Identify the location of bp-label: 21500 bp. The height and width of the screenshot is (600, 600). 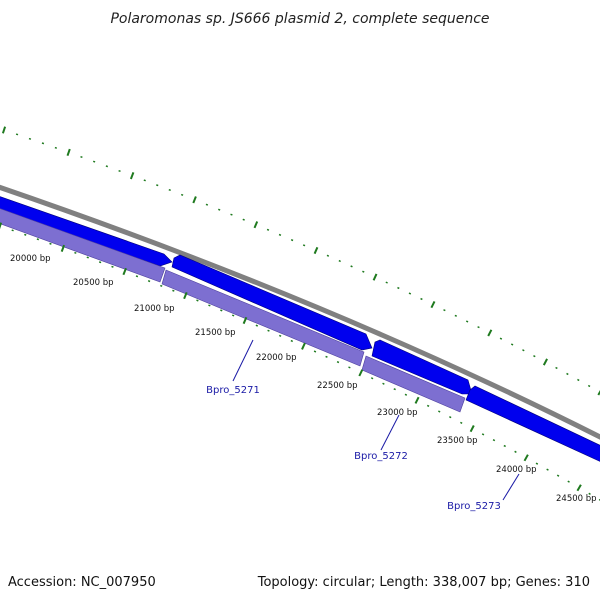
(215, 333).